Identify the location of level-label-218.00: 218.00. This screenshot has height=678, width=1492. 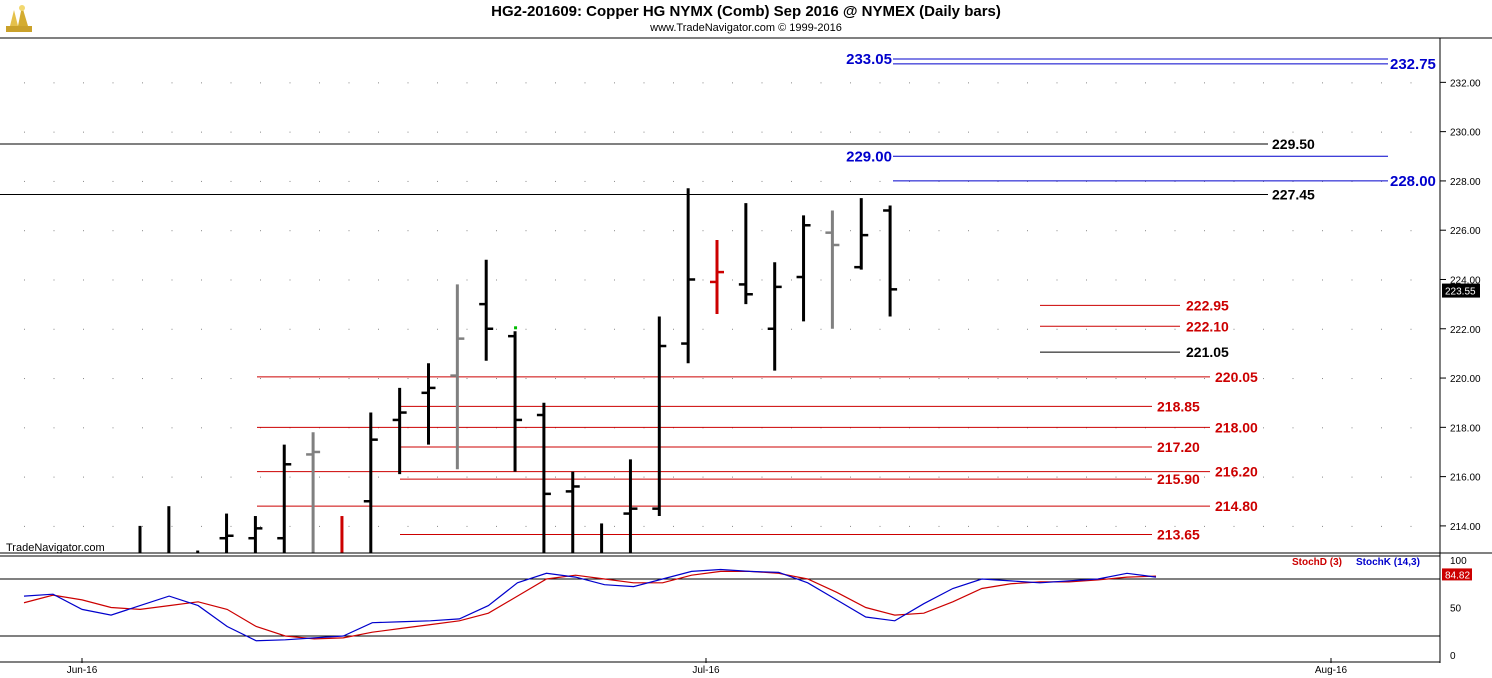
(1236, 427).